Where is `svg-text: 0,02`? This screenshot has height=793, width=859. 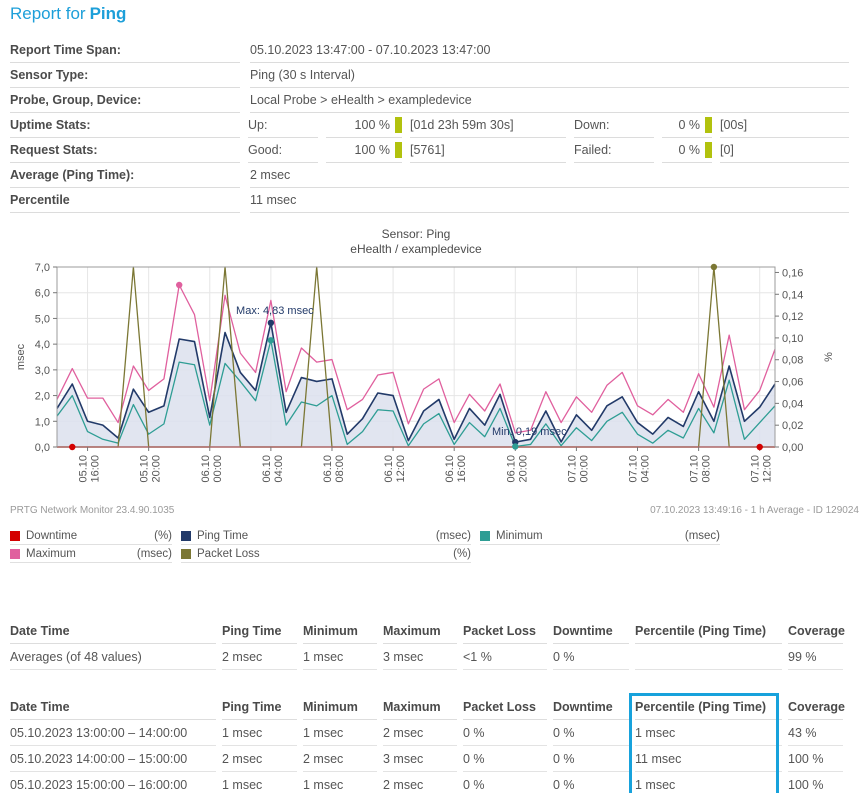 svg-text: 0,02 is located at coordinates (792, 426).